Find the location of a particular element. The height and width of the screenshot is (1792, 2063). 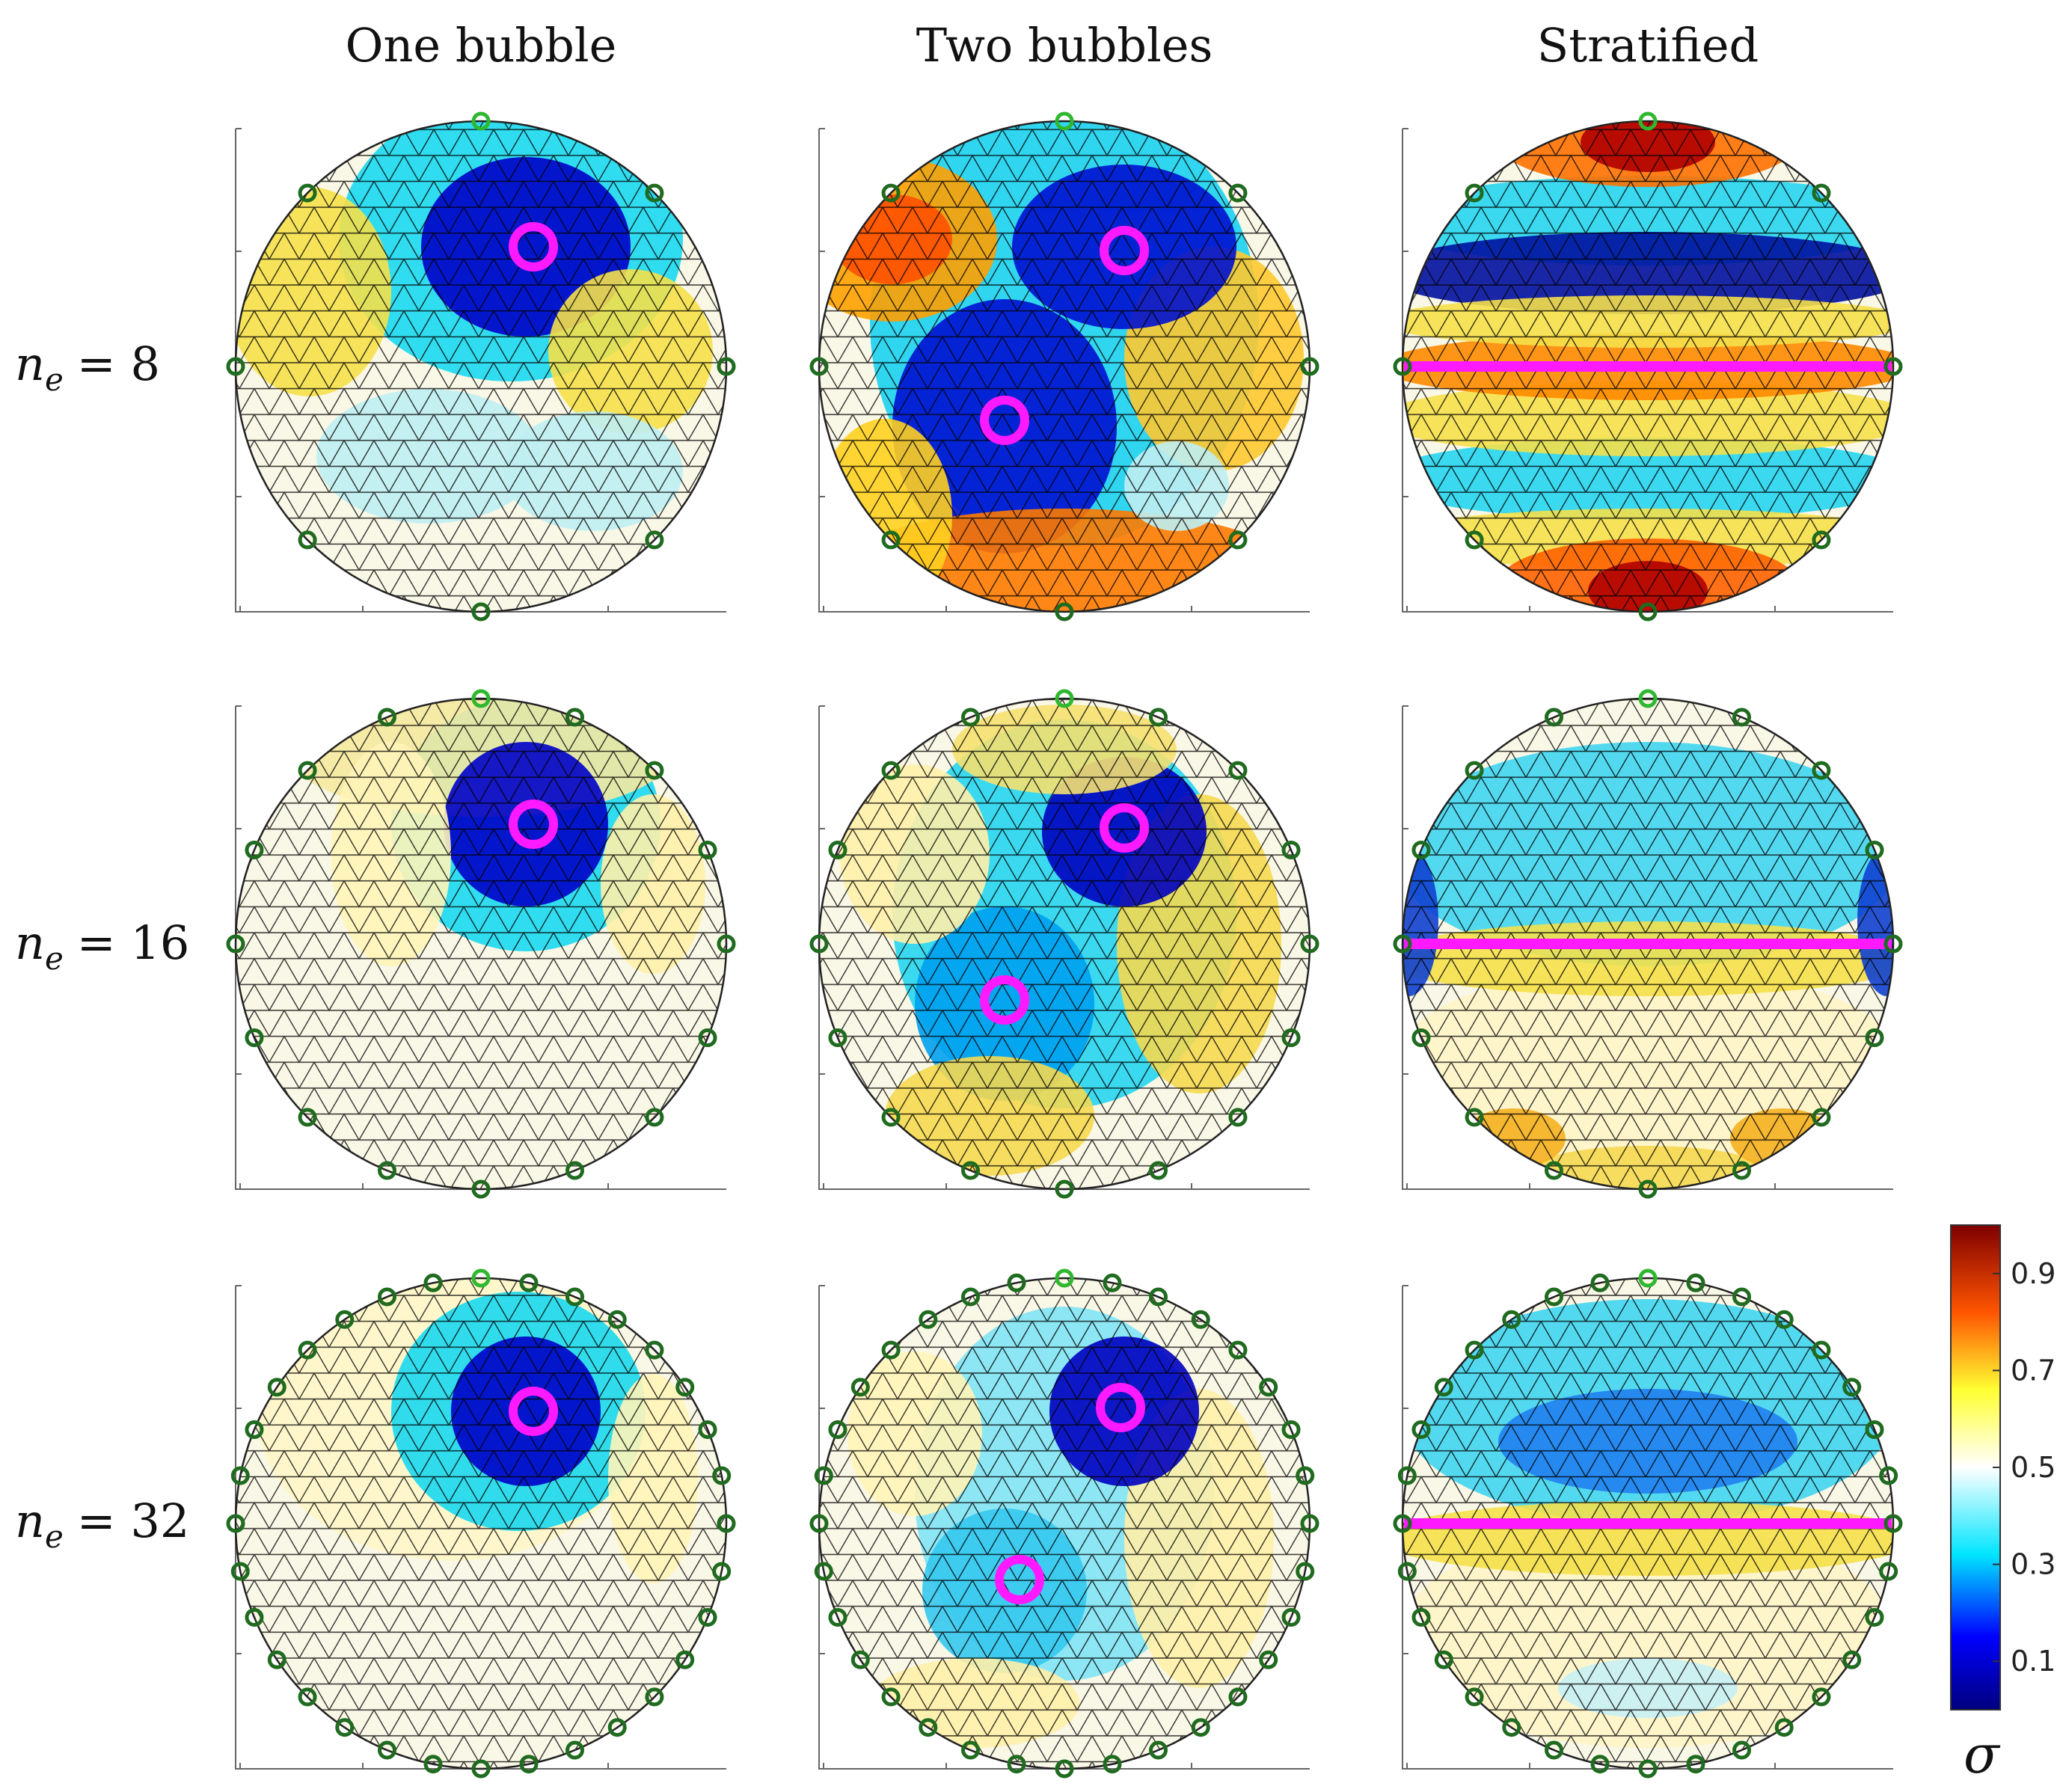

row-label-symbol: n is located at coordinates (30, 364).